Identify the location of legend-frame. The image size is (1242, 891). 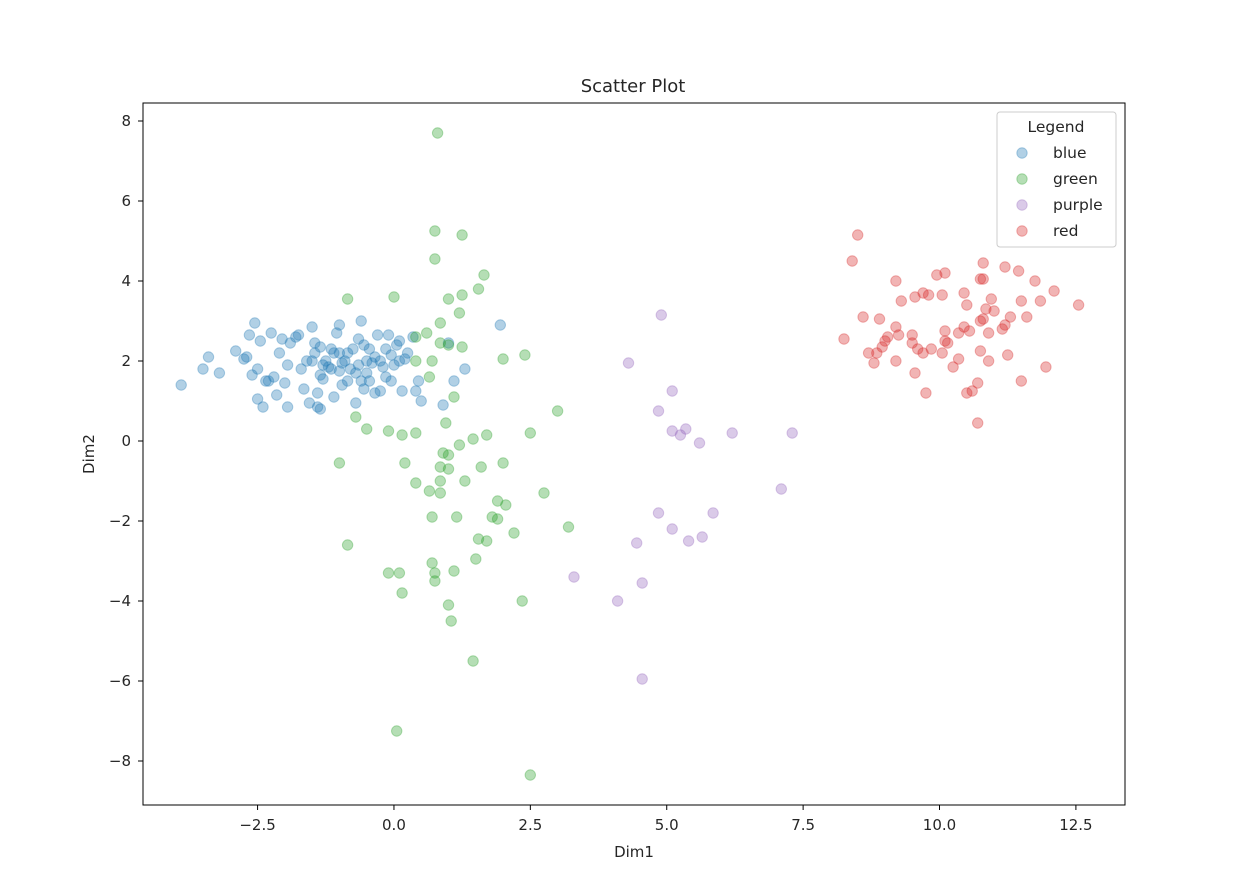
(1056, 179).